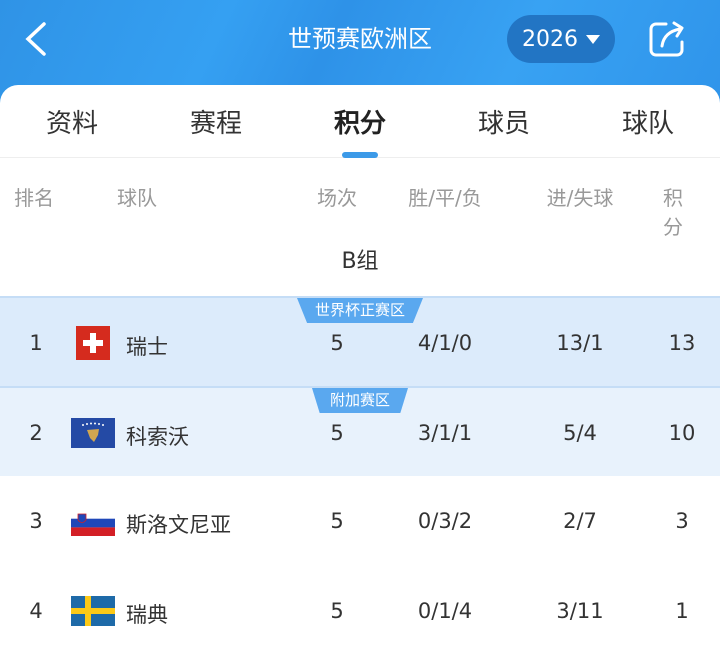 The image size is (720, 656). I want to click on team-name: 瑞士, so click(147, 347).